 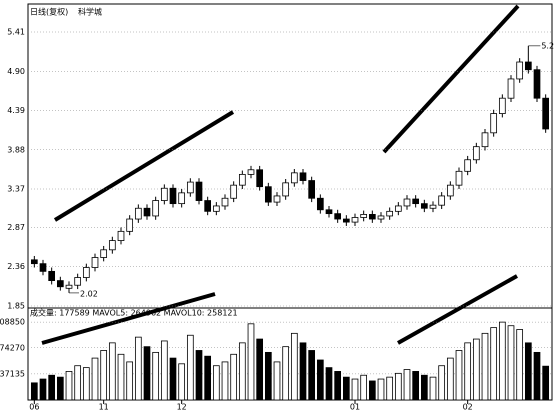 I want to click on vol-tick-label: 274270, so click(x=12, y=347).